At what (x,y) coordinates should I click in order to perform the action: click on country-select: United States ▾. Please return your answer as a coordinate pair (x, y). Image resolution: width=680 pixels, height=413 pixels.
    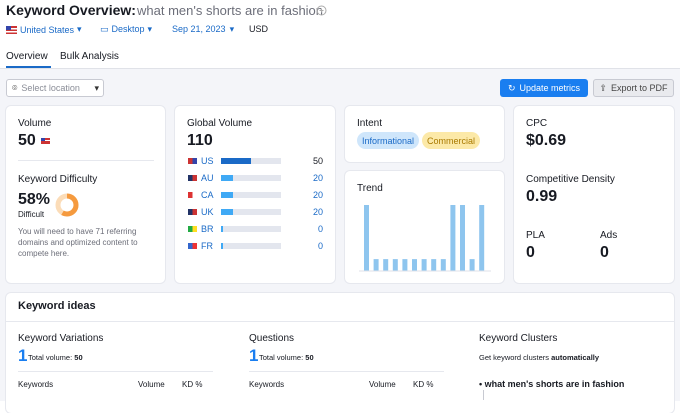
    Looking at the image, I should click on (44, 29).